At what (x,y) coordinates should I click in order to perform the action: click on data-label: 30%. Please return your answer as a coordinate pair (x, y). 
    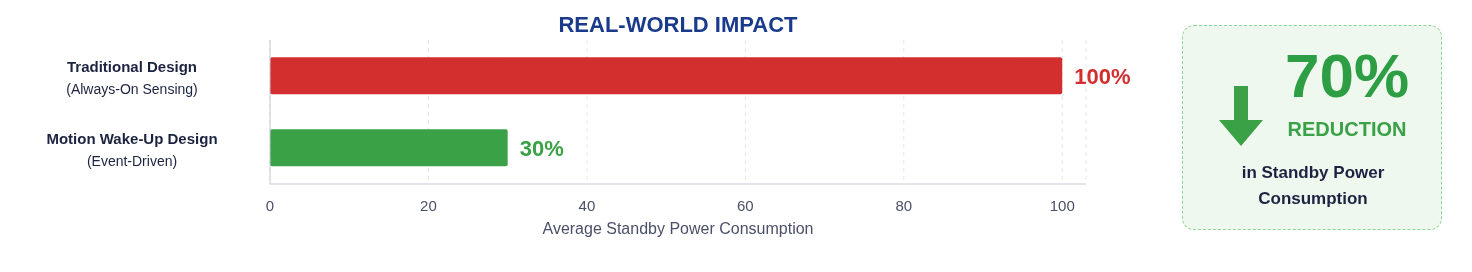
    Looking at the image, I should click on (541, 148).